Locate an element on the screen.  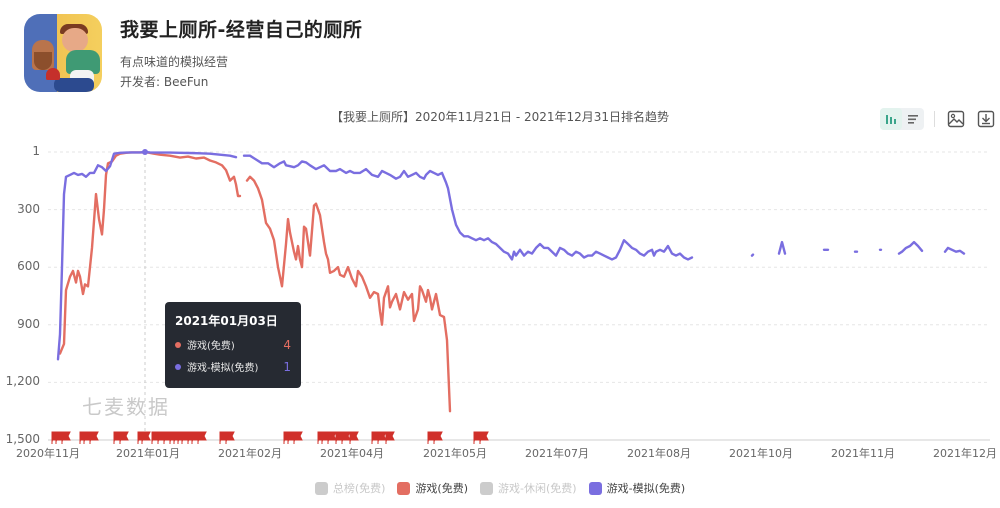
app-header: 我要上厕所-经营自己的厕所 有点味道的模拟经营 开发者: BeeFun is located at coordinates (193, 54).